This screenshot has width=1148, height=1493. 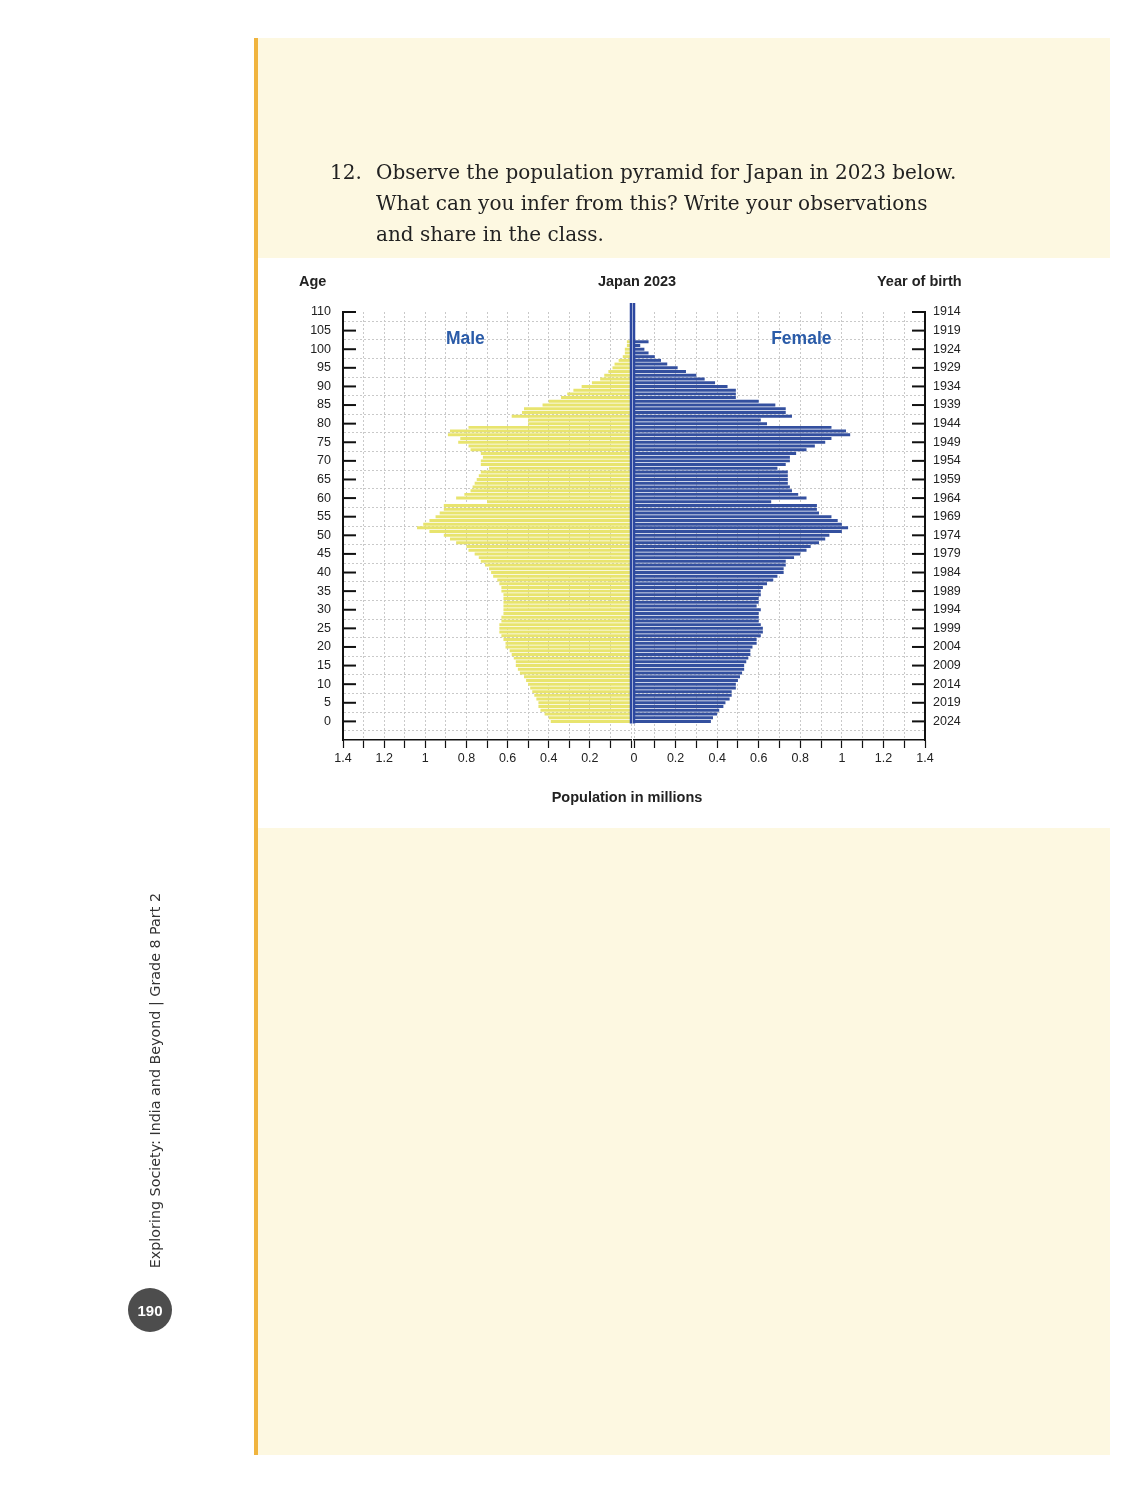 What do you see at coordinates (321, 330) in the screenshot?
I see `y-tick-label: 105` at bounding box center [321, 330].